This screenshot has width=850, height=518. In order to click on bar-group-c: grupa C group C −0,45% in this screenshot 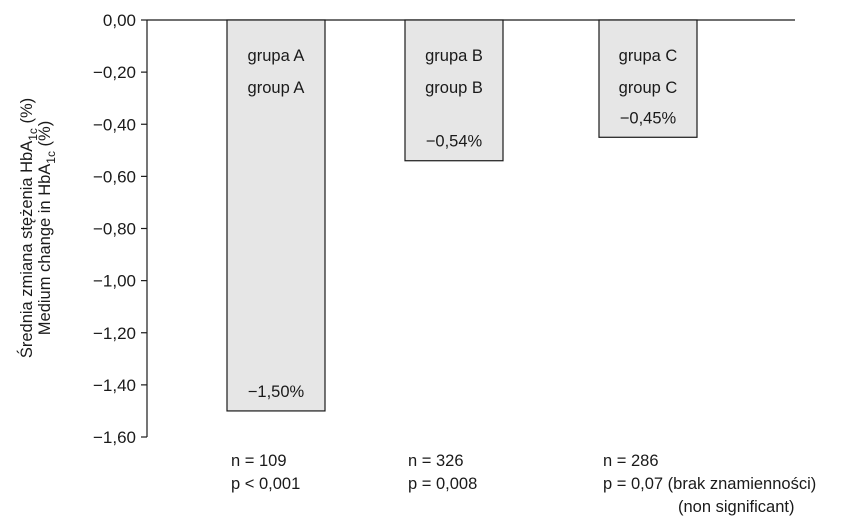, I will do `click(648, 78)`.